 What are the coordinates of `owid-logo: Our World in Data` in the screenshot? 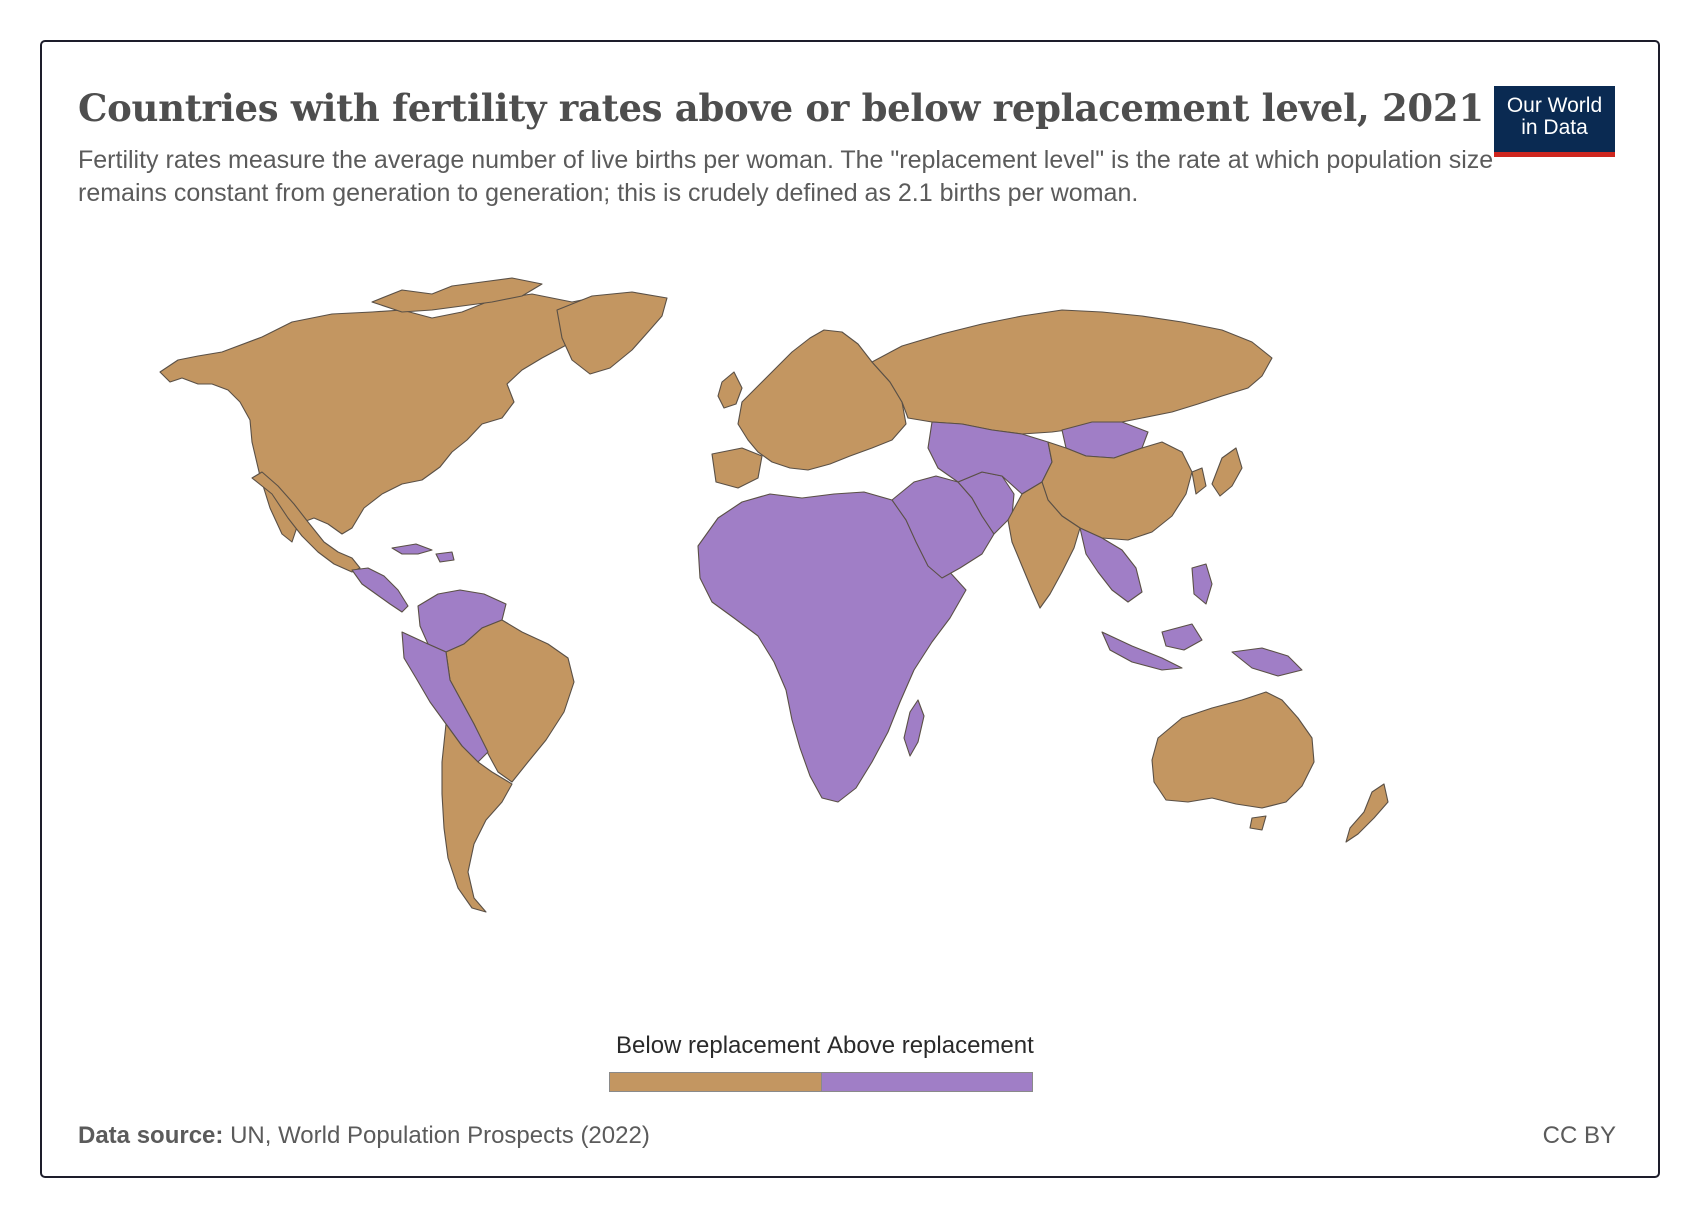 It's located at (1554, 121).